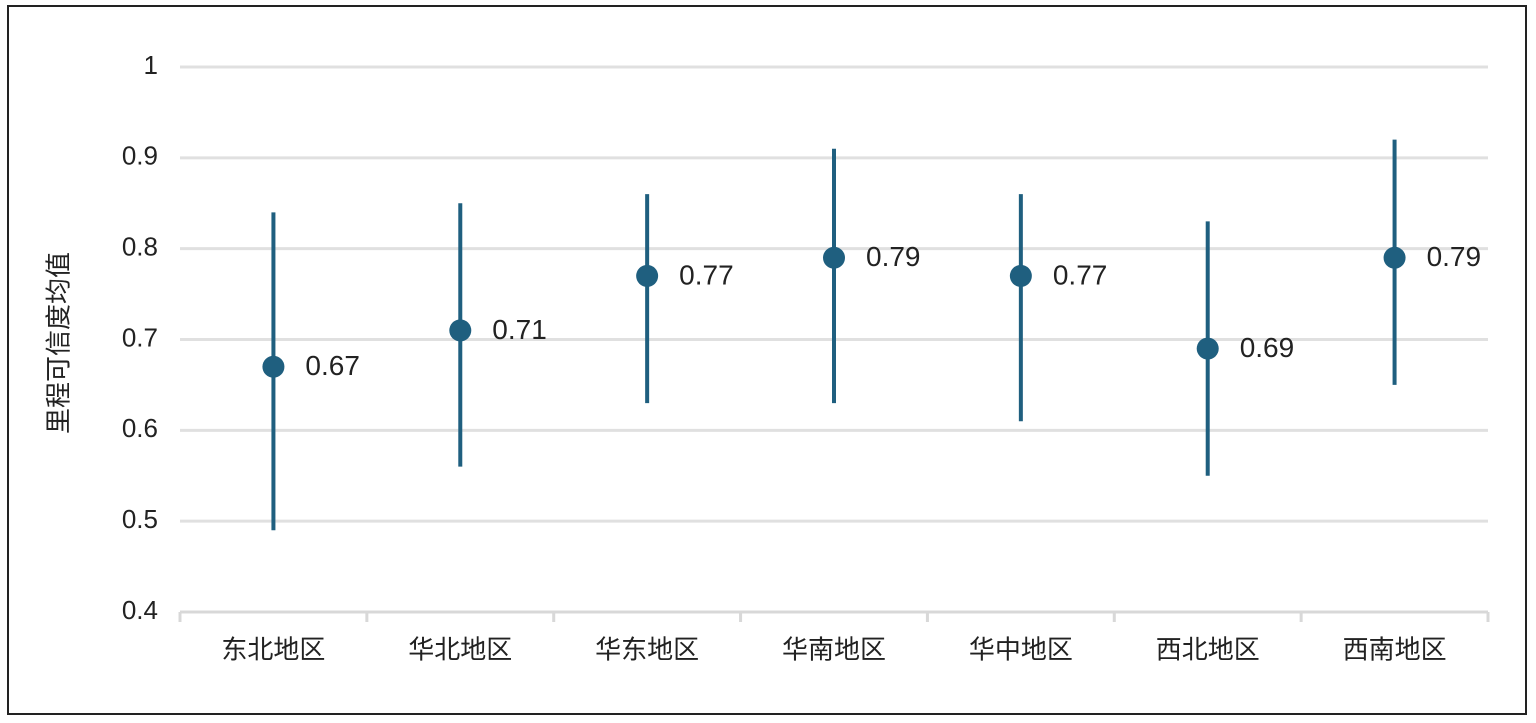 The height and width of the screenshot is (723, 1536). Describe the element at coordinates (1021, 651) in the screenshot. I see `x-tick-label: 华中地区` at that location.